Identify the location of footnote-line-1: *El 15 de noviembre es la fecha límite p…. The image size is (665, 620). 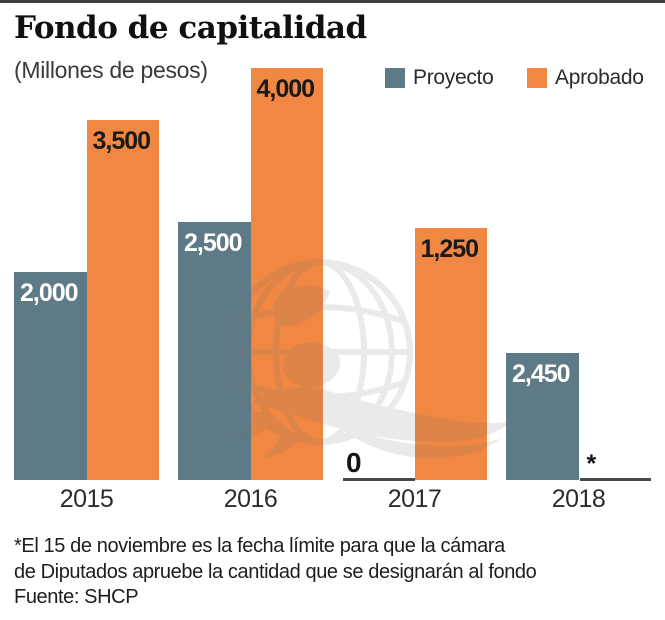
(259, 546).